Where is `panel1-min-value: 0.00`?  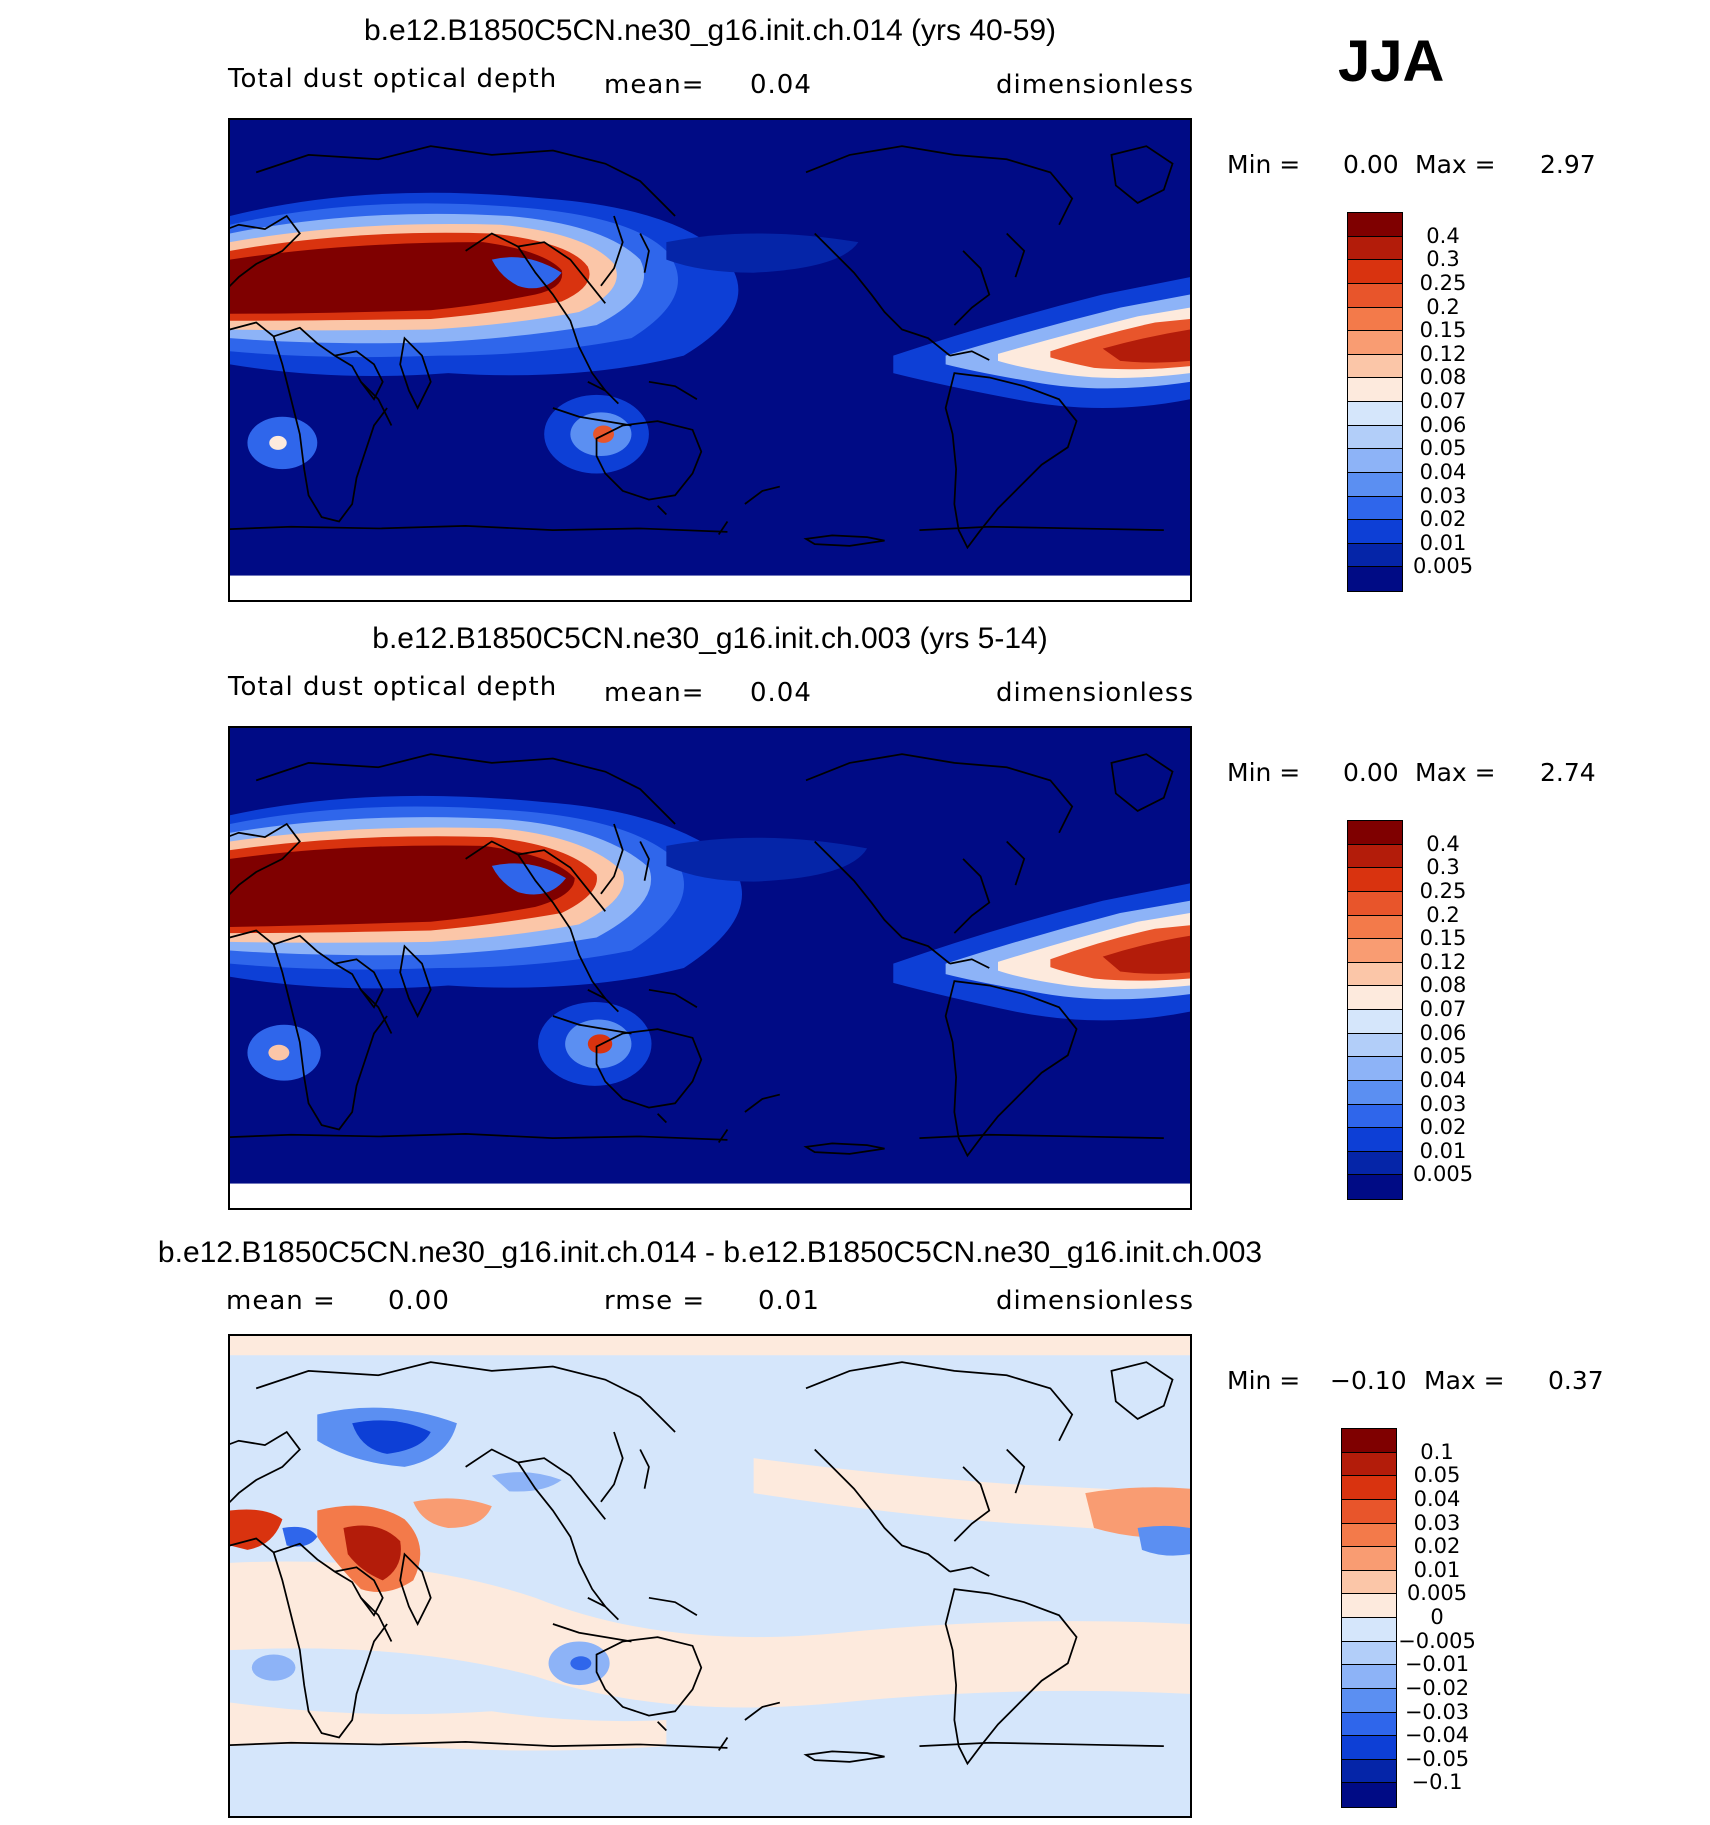 panel1-min-value: 0.00 is located at coordinates (1371, 164).